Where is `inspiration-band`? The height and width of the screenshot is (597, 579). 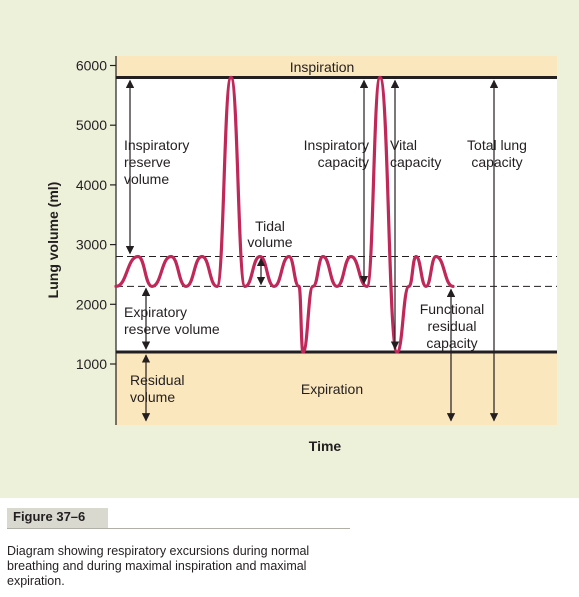 inspiration-band is located at coordinates (336, 67).